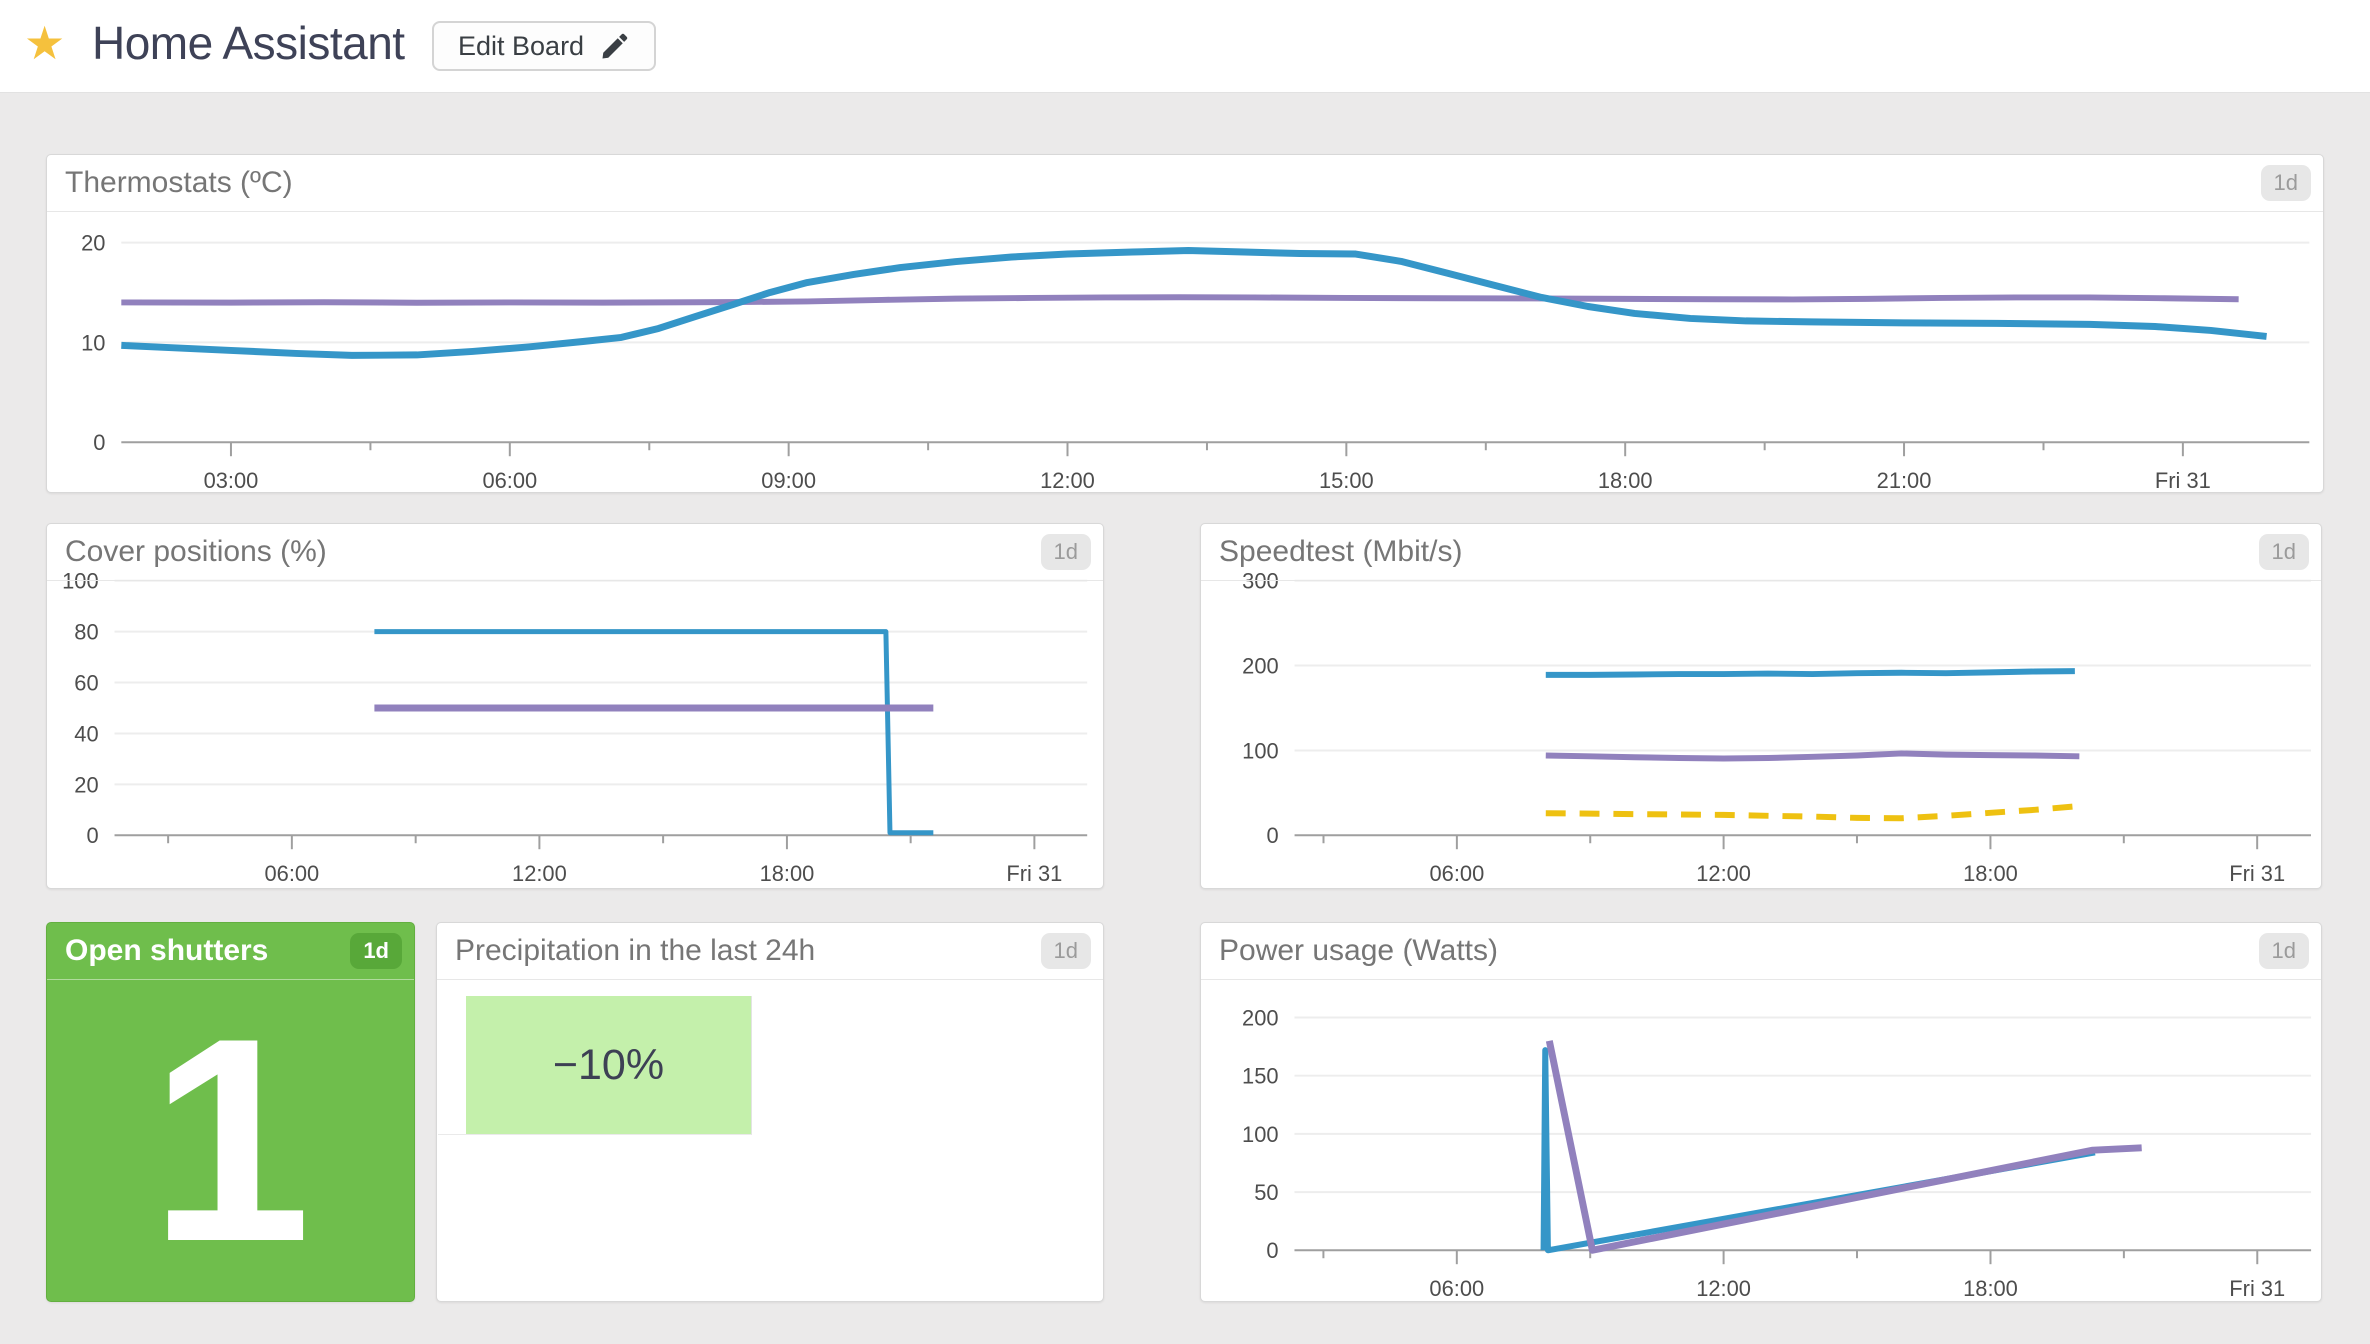 The height and width of the screenshot is (1344, 2370). I want to click on svg-text: 150, so click(1260, 1076).